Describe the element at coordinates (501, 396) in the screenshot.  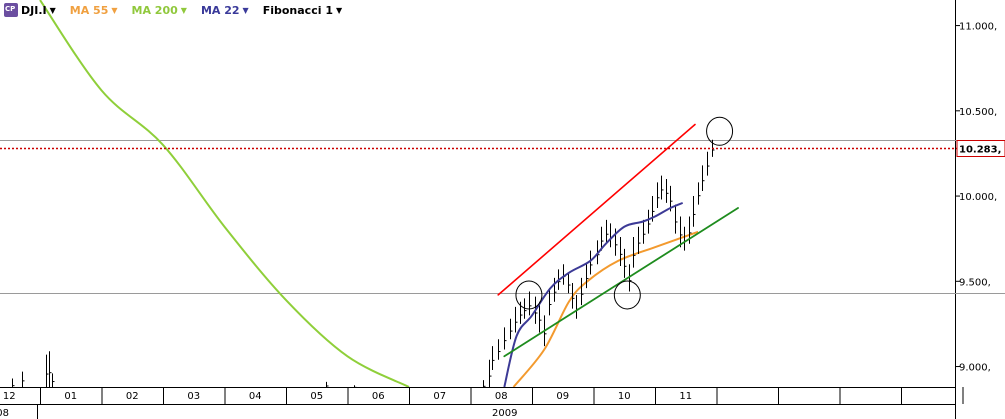
I see `x-tick-label: 08` at that location.